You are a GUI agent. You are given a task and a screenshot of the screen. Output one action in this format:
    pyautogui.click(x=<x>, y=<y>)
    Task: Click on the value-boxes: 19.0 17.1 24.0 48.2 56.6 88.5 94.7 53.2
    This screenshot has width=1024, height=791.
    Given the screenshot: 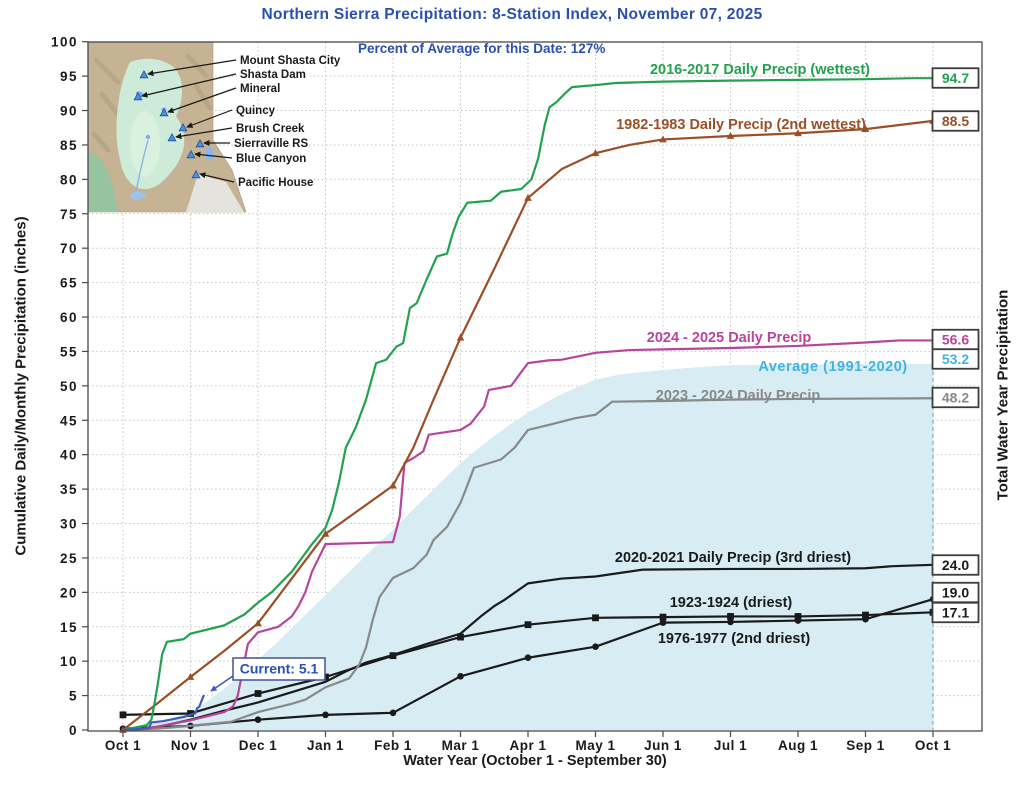 What is the action you would take?
    pyautogui.click(x=955, y=345)
    